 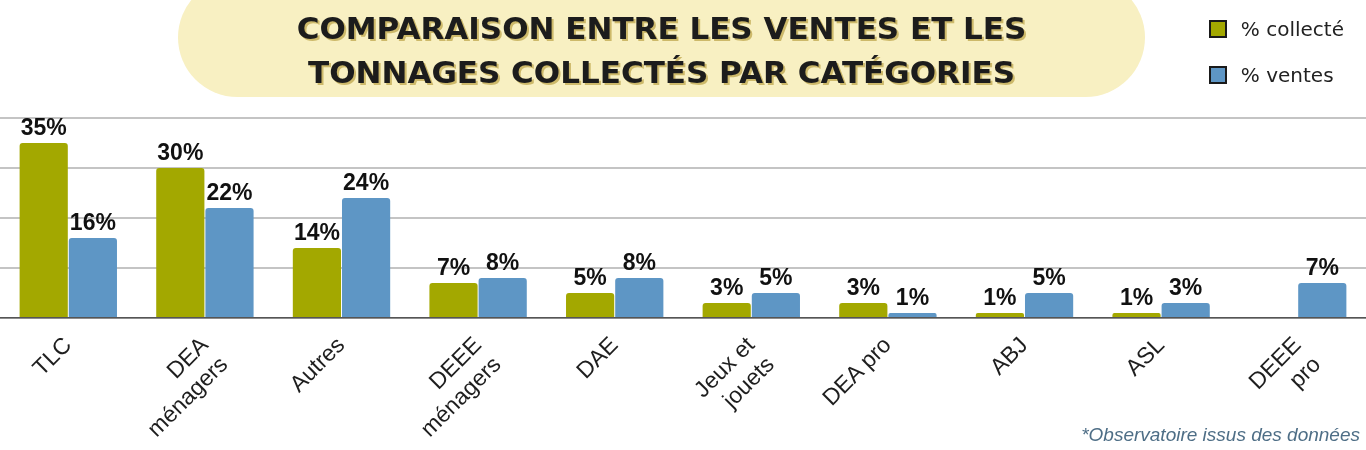 I want to click on x-tick-label: TLC, so click(x=52, y=356).